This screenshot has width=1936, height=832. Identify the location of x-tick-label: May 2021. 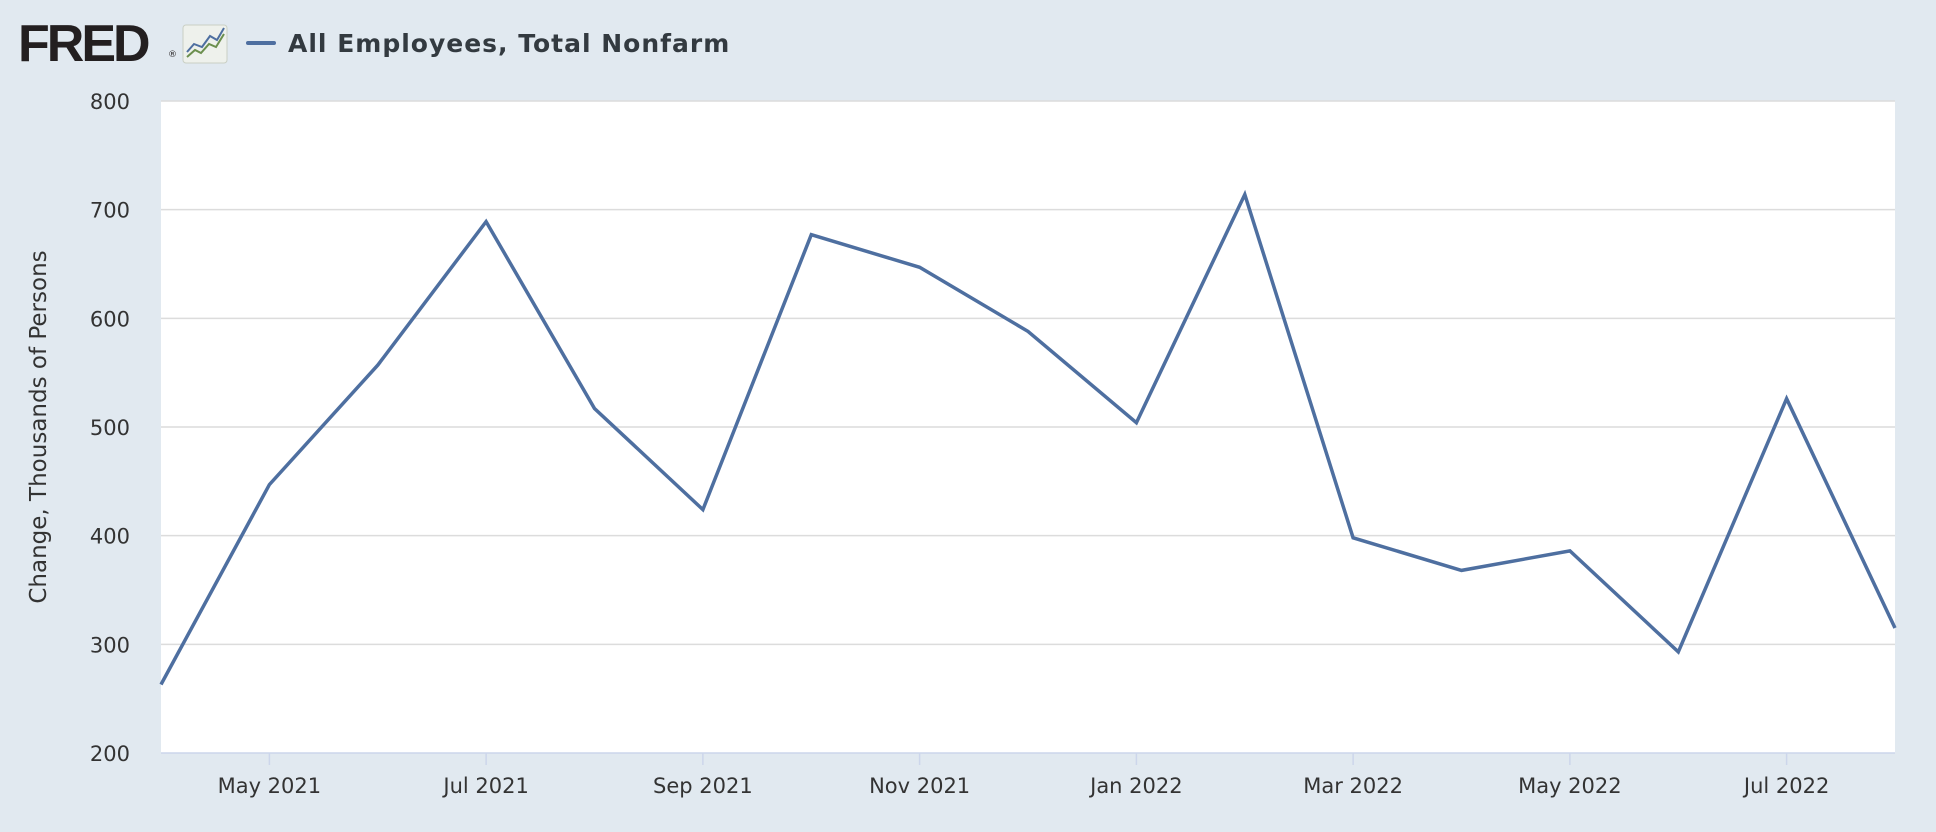
(270, 786).